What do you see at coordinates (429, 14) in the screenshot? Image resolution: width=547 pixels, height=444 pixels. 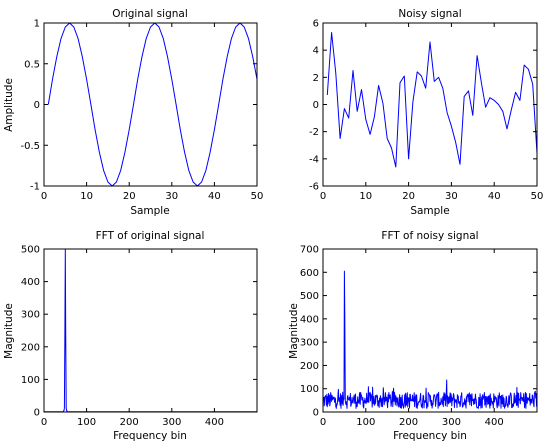 I see `panel-title: Noisy signal` at bounding box center [429, 14].